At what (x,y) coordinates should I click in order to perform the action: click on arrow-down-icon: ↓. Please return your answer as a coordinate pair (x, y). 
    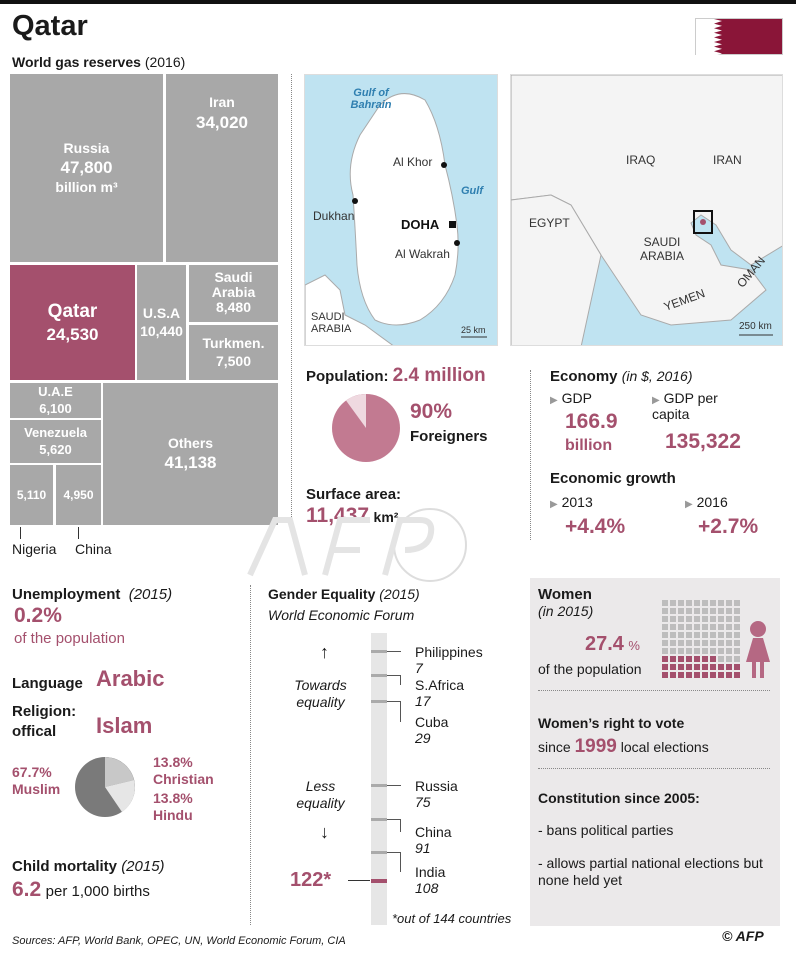
    Looking at the image, I should click on (324, 832).